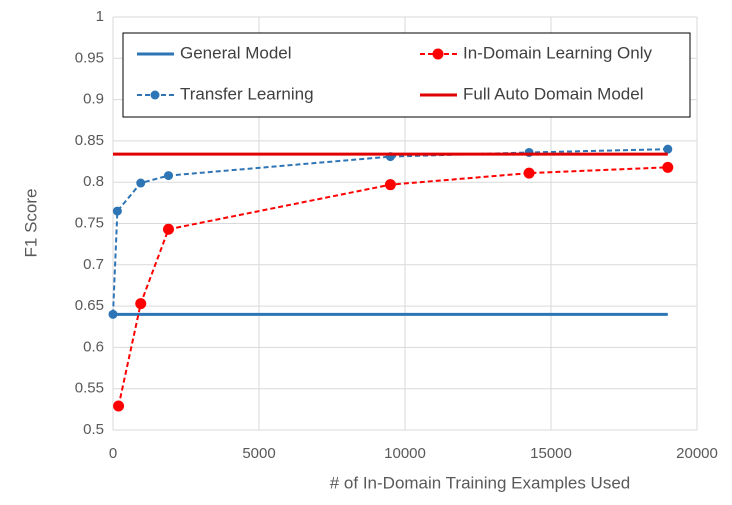 The height and width of the screenshot is (505, 732). I want to click on y-tick-label: 0.85, so click(89, 140).